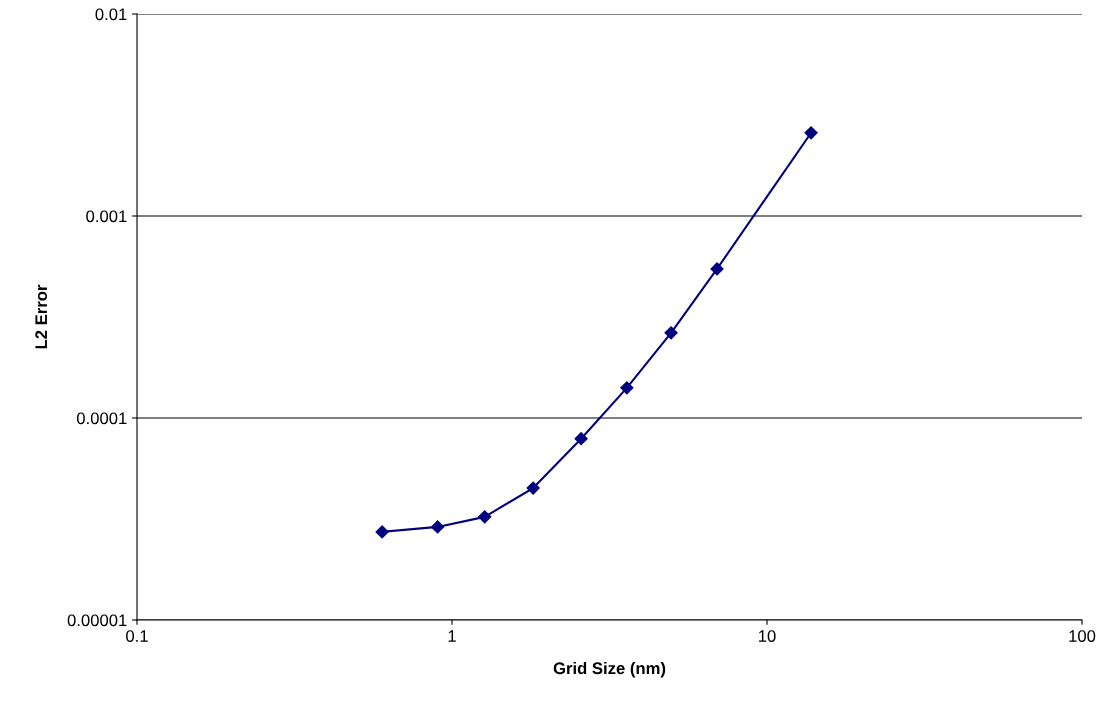 This screenshot has width=1105, height=705. What do you see at coordinates (41, 316) in the screenshot?
I see `y-axis-title: L2 Error` at bounding box center [41, 316].